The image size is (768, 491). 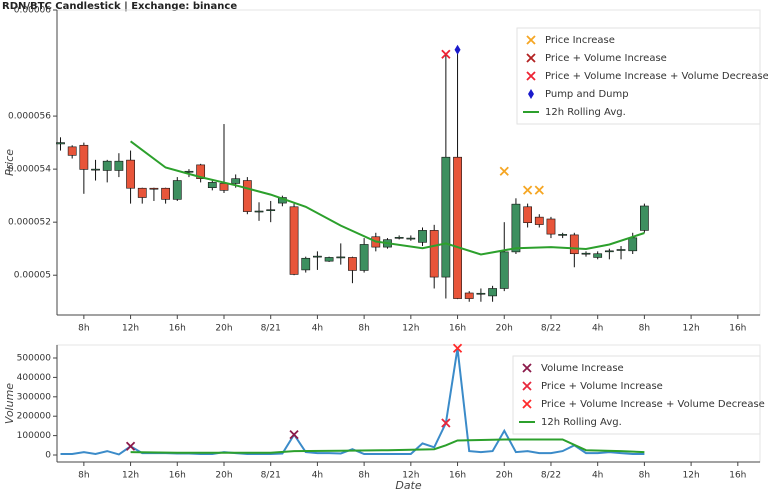 I want to click on y-axis-label: Volume, so click(x=9, y=403).